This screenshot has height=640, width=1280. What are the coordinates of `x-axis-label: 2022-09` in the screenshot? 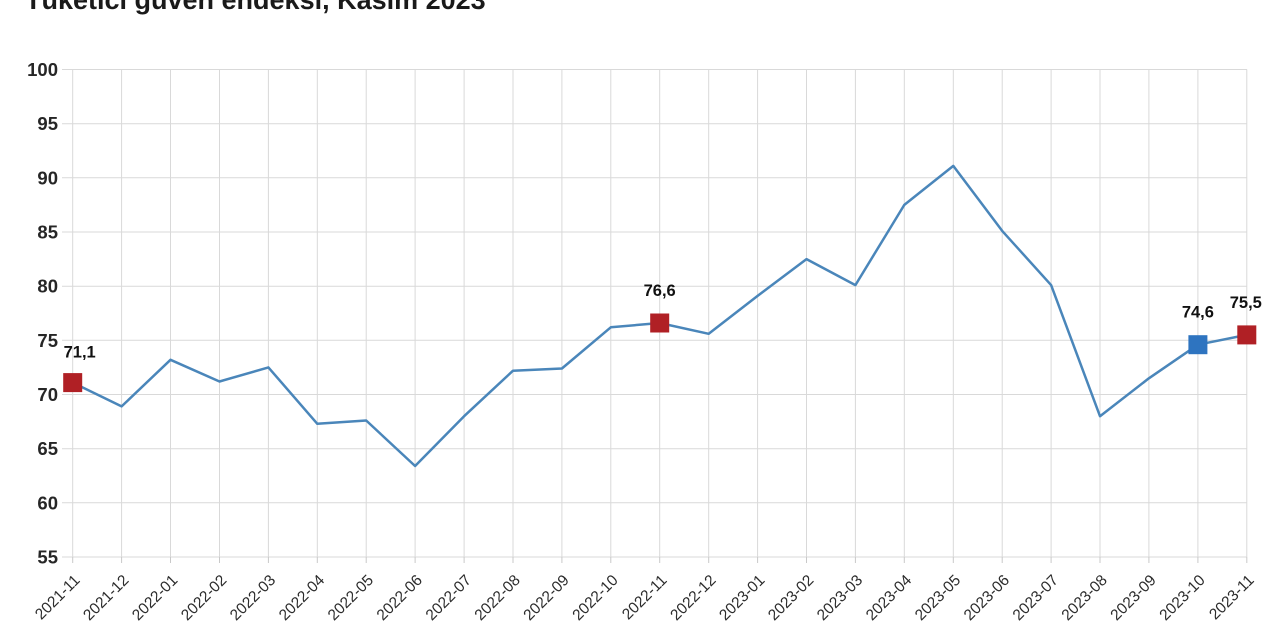 It's located at (546, 598).